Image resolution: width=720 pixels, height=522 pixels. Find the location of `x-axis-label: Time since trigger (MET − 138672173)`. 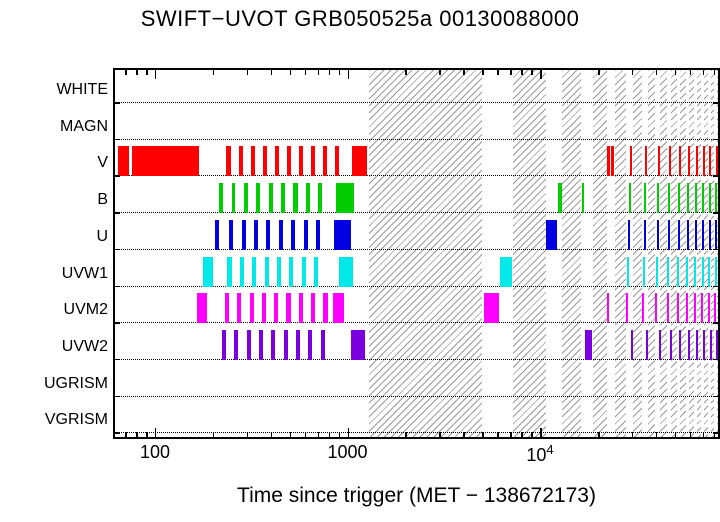

x-axis-label: Time since trigger (MET − 138672173) is located at coordinates (416, 495).